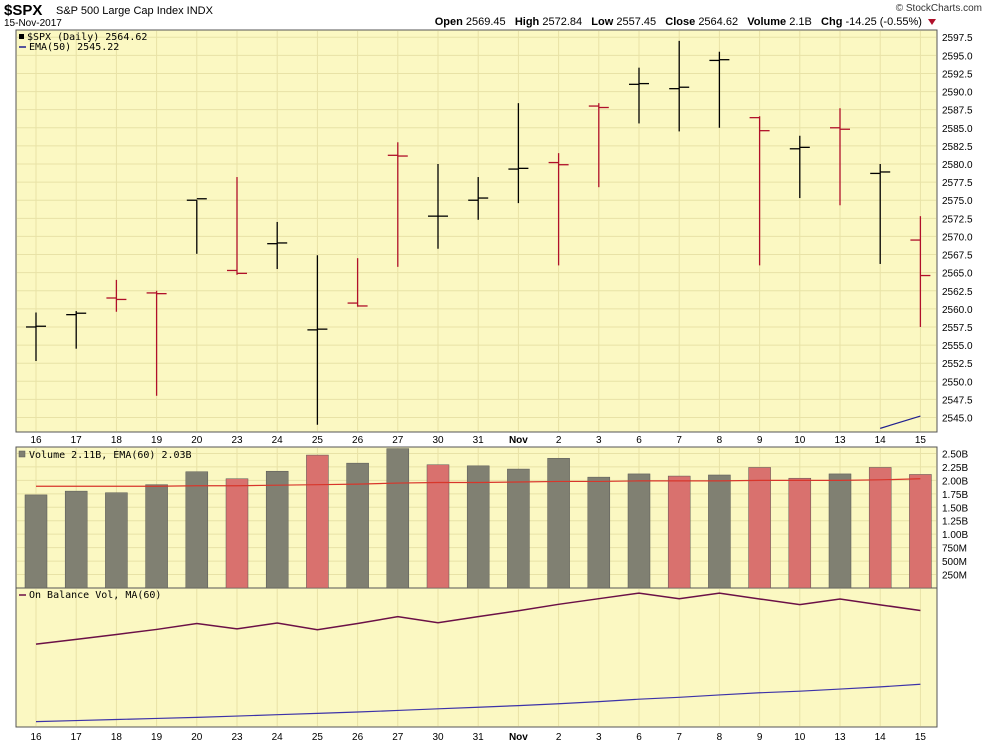  Describe the element at coordinates (955, 522) in the screenshot. I see `volume-tick-label: 1.25B` at that location.